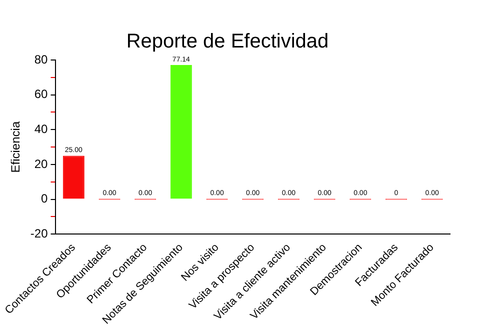 Image resolution: width=500 pixels, height=330 pixels. I want to click on y-tick-label: 80, so click(41, 59).